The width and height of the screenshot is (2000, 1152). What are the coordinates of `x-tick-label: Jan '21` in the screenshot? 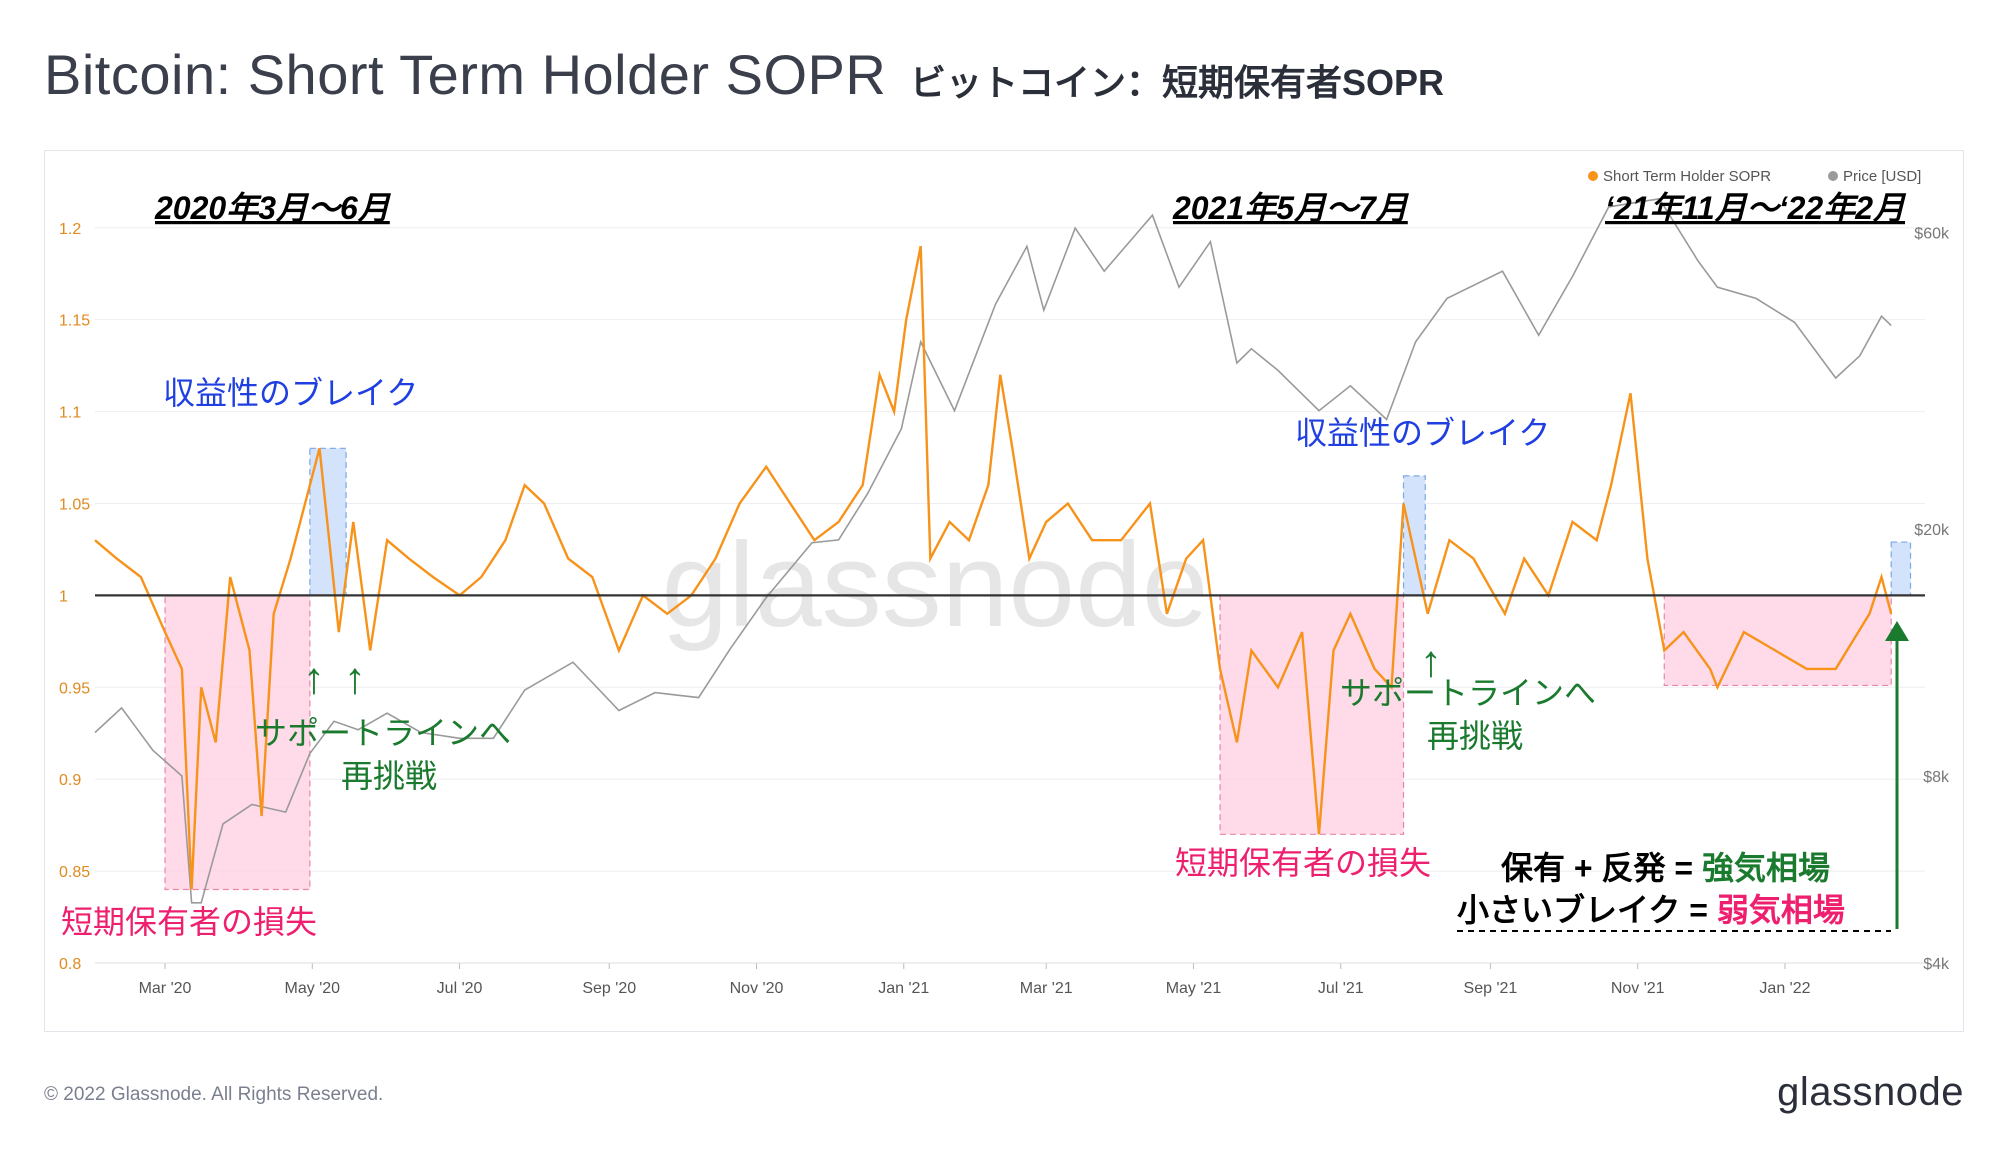 It's located at (903, 988).